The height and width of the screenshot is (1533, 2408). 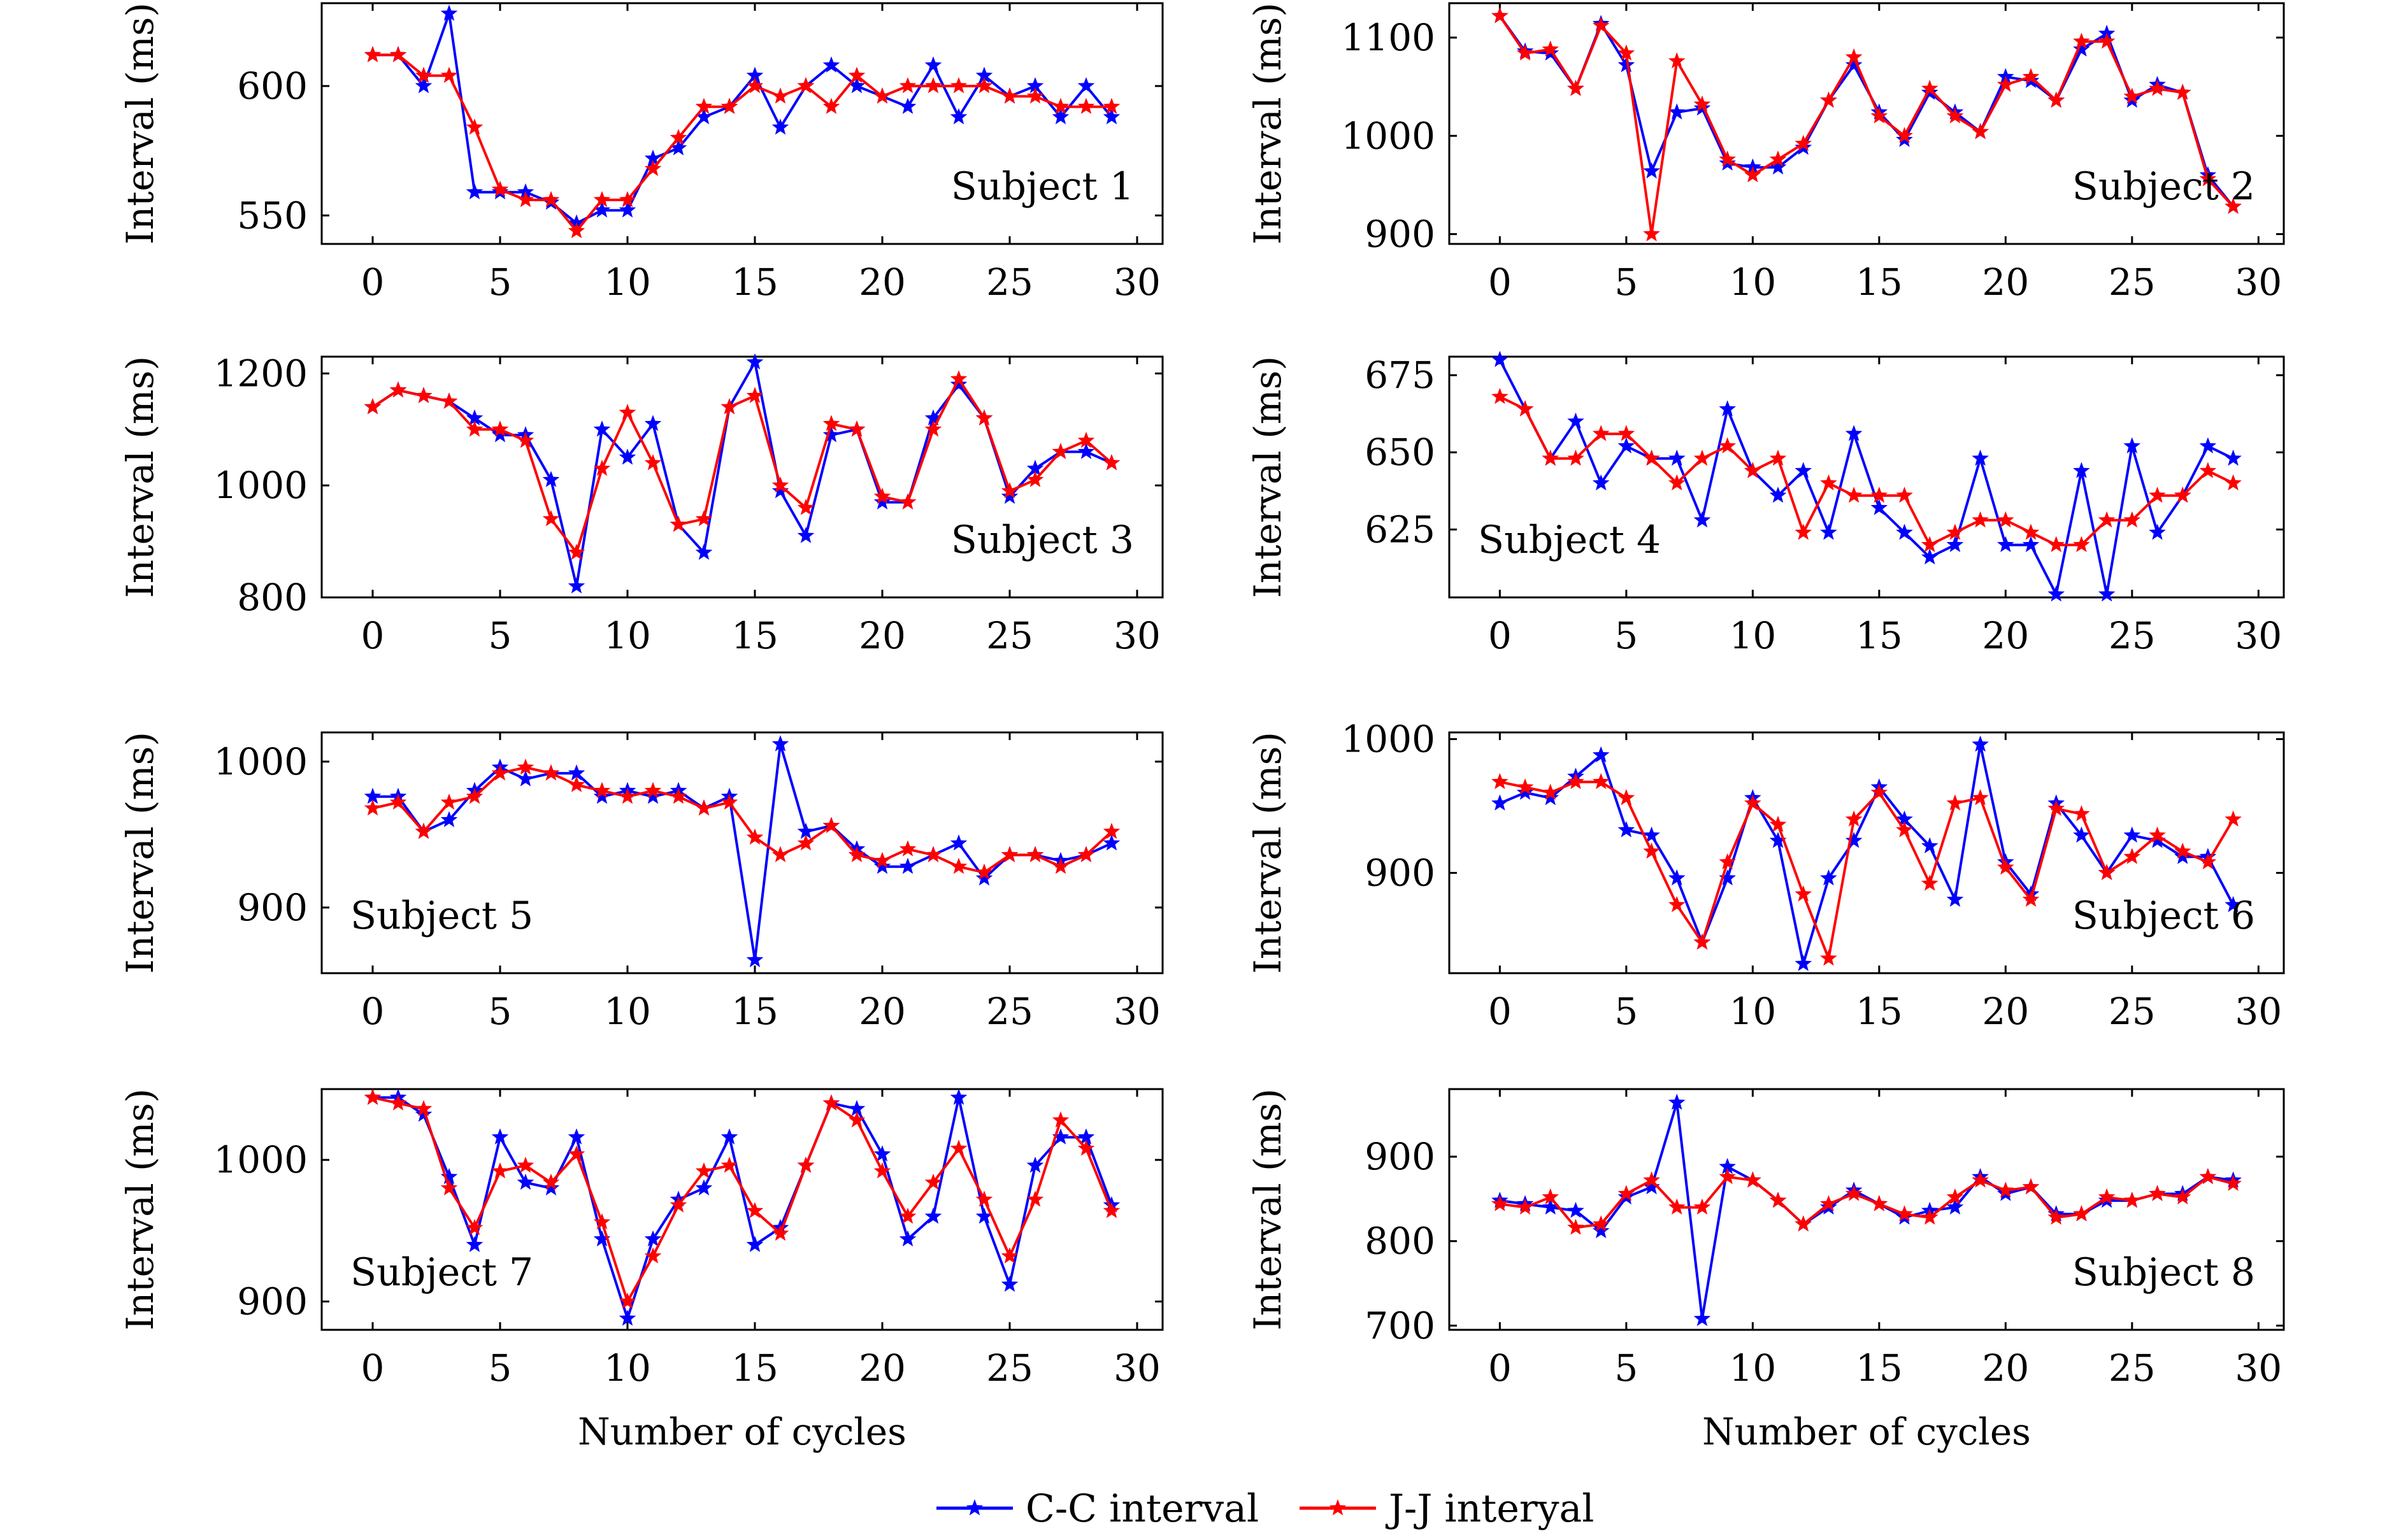 What do you see at coordinates (1142, 1509) in the screenshot?
I see `legend-label-cc: C-C interval` at bounding box center [1142, 1509].